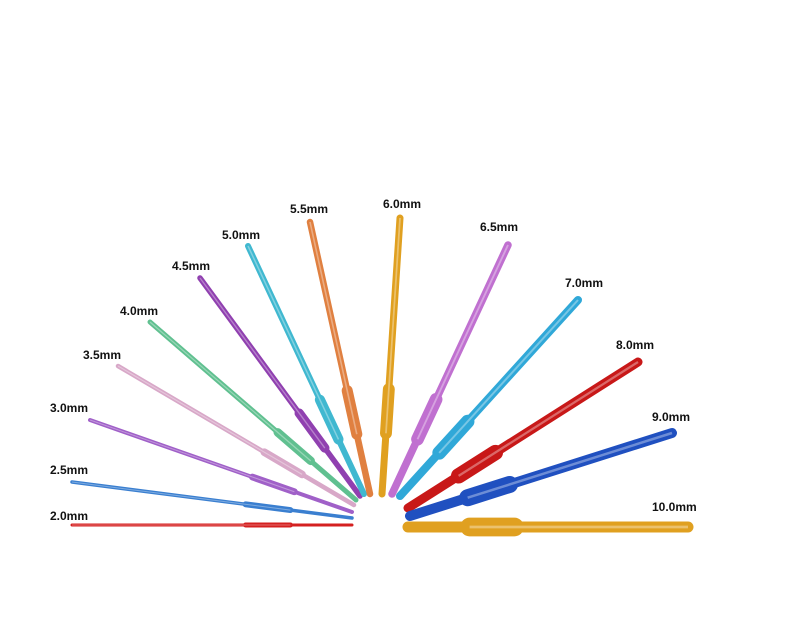 This screenshot has width=798, height=629. What do you see at coordinates (635, 345) in the screenshot?
I see `hook-size-label: 8.0mm` at bounding box center [635, 345].